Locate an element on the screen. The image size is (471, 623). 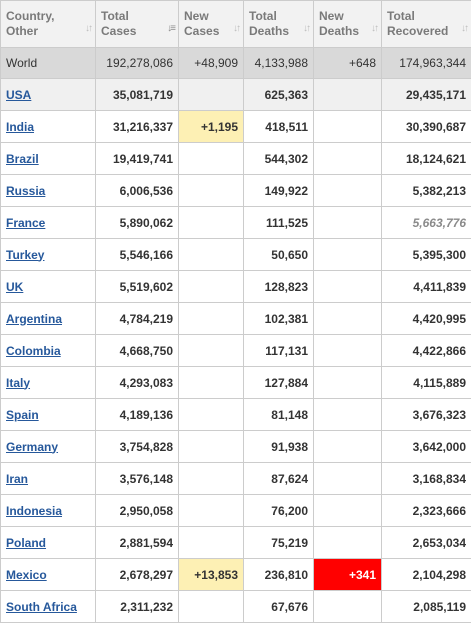
sort-descending-icon: ↓≡ is located at coordinates (170, 28).